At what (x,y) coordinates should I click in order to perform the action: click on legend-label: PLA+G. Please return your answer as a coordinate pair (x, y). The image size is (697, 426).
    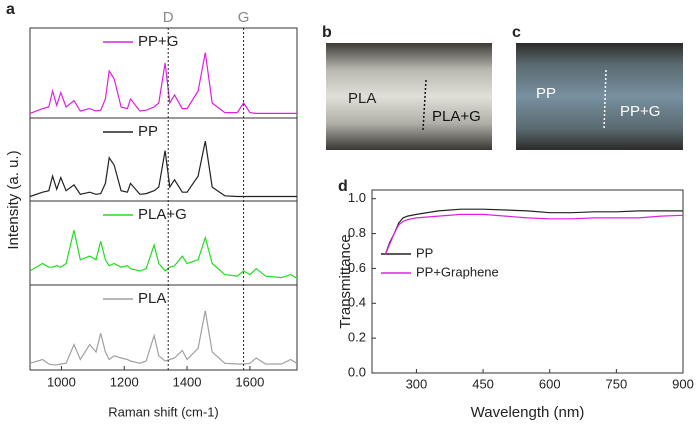
    Looking at the image, I should click on (162, 214).